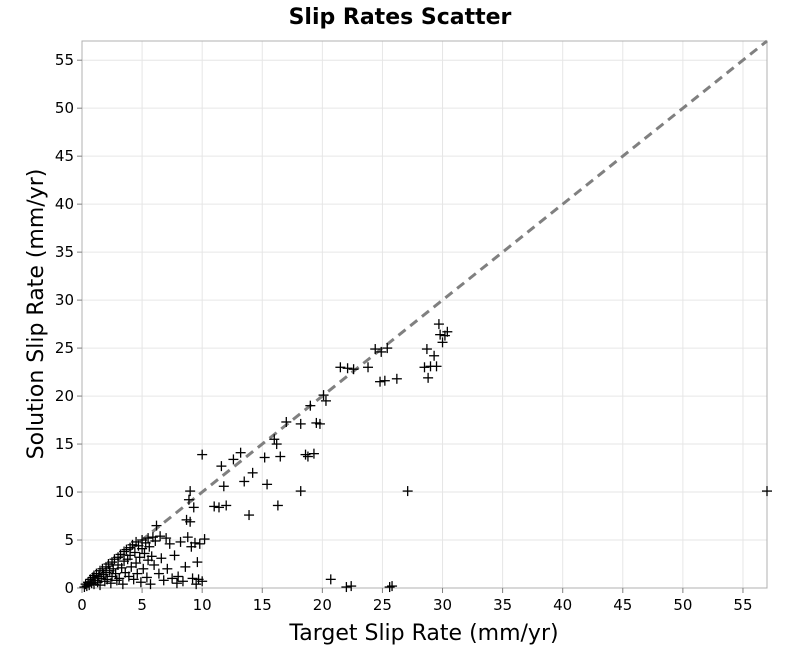 The height and width of the screenshot is (650, 800). Describe the element at coordinates (64, 60) in the screenshot. I see `y-tick-label: 55` at that location.